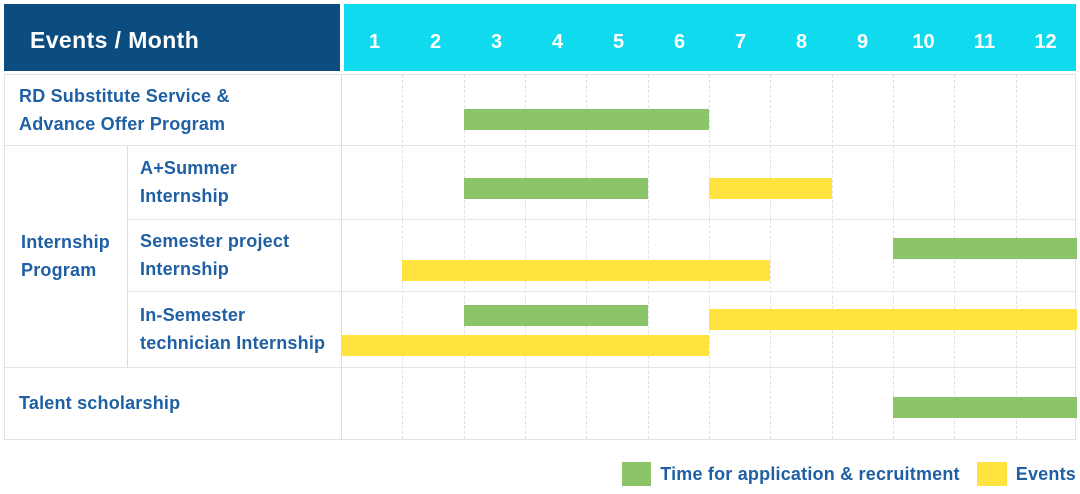  I want to click on month-header-11: 11, so click(984, 42).